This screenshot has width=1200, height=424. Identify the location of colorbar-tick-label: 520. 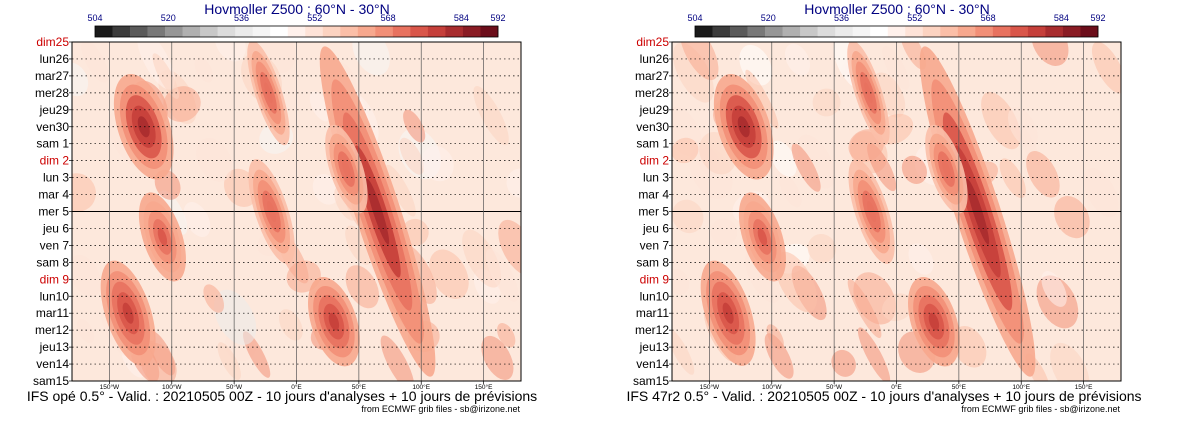
(768, 18).